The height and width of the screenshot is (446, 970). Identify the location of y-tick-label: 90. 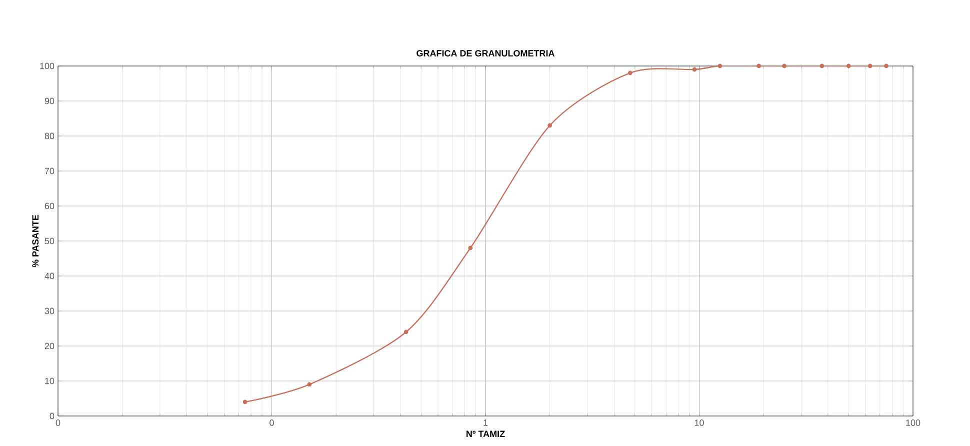
(49, 101).